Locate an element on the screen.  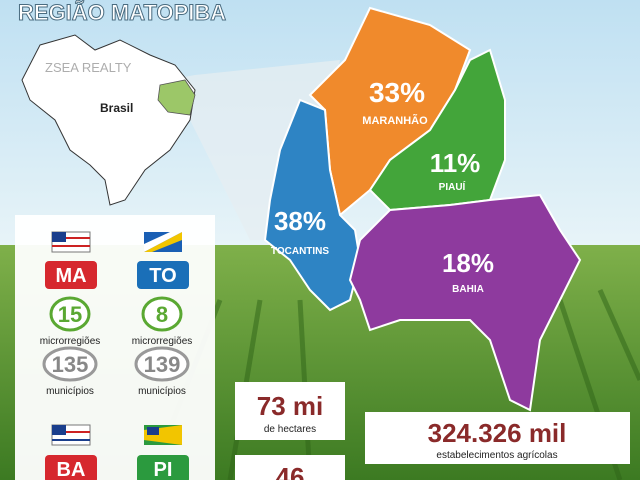
country-label: Brasil is located at coordinates (116, 108).